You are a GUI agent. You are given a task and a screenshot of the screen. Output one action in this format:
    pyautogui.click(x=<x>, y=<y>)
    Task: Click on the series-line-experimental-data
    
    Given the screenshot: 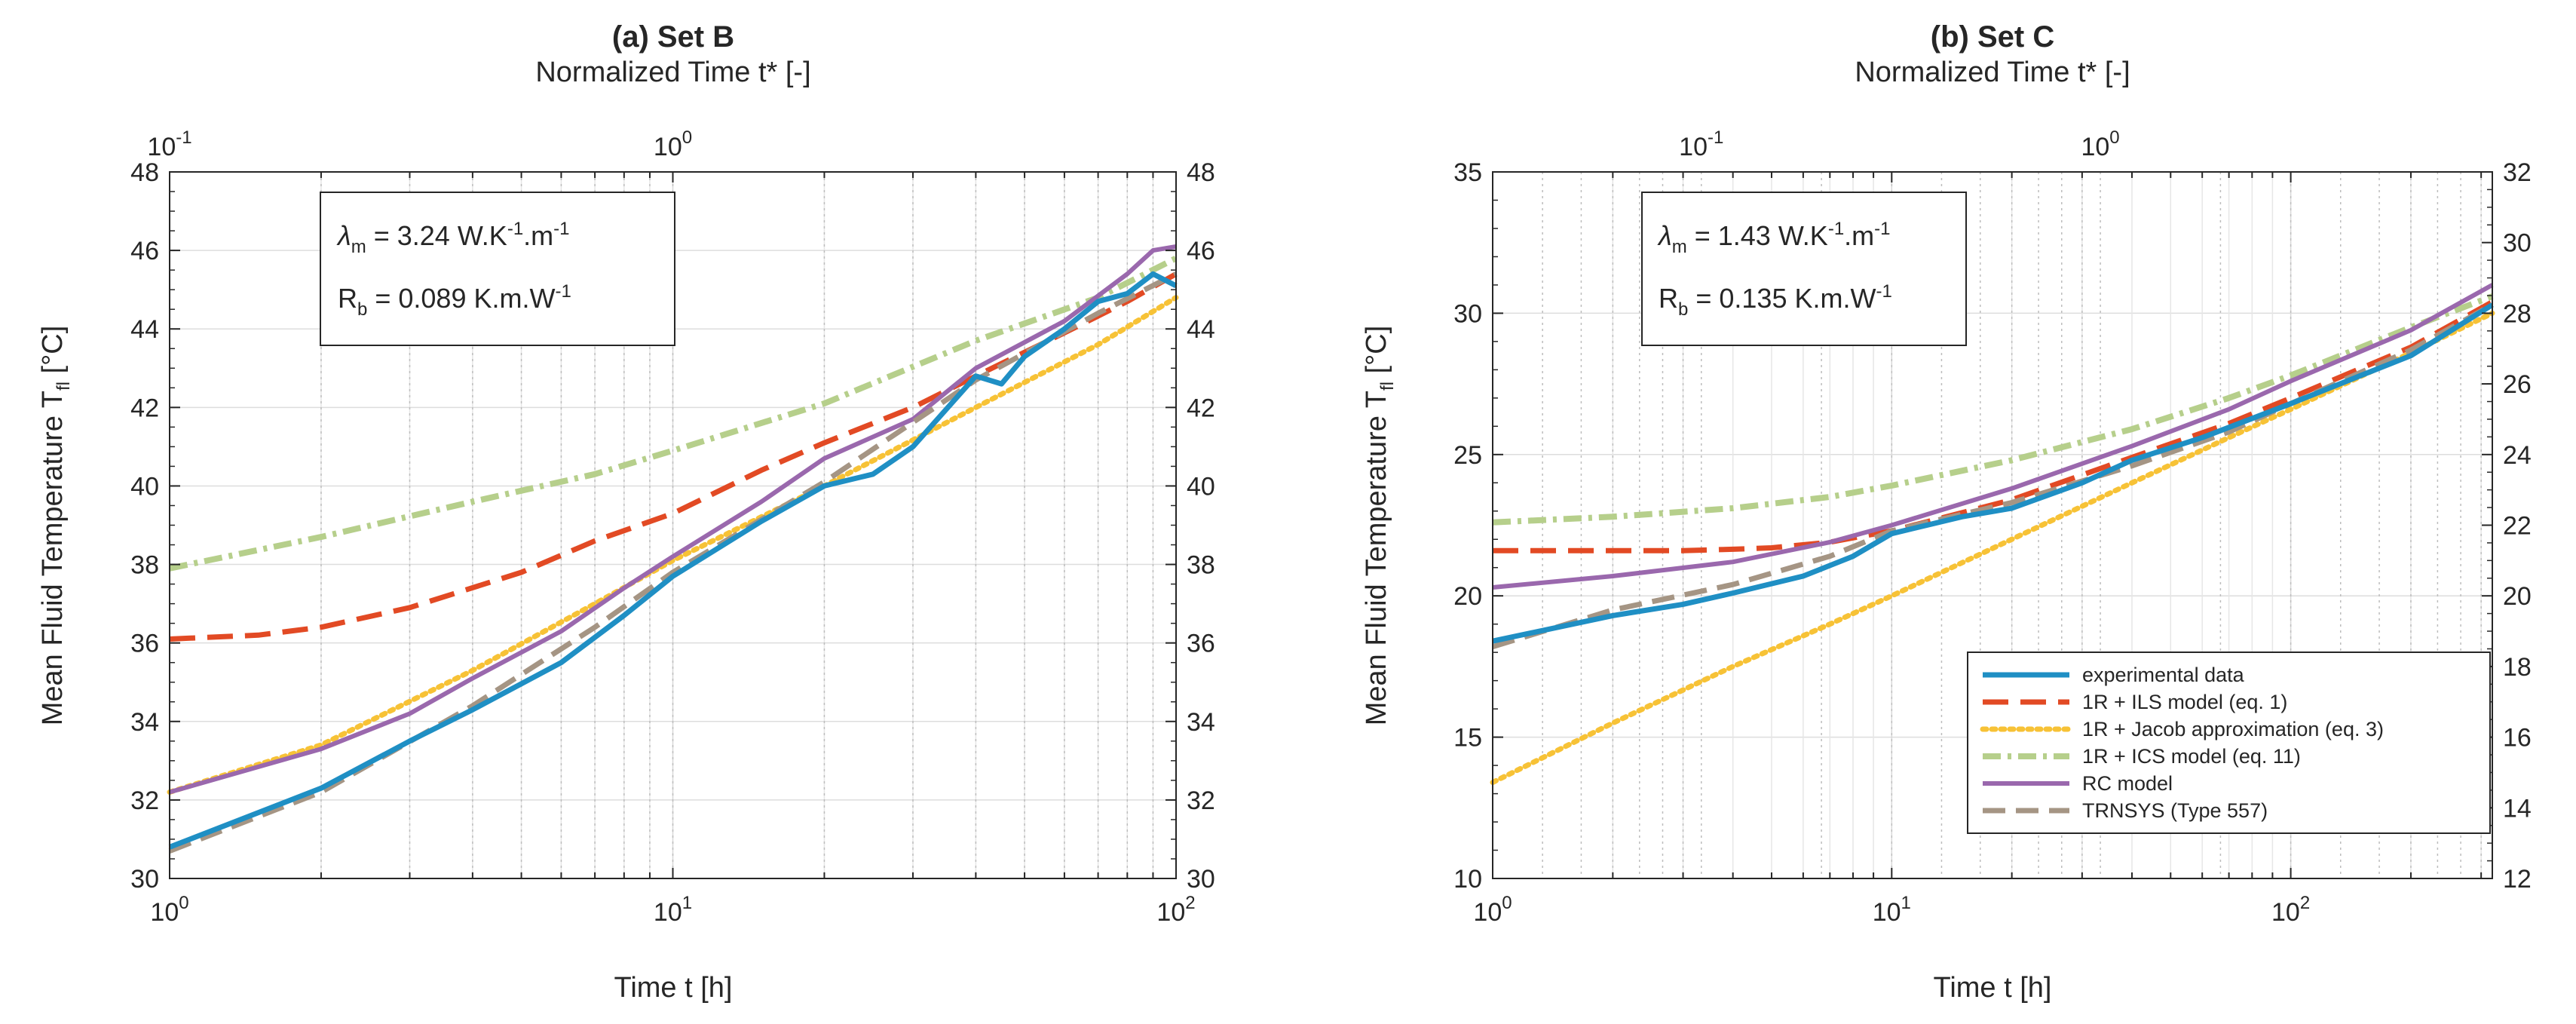 What is the action you would take?
    pyautogui.click(x=1993, y=473)
    